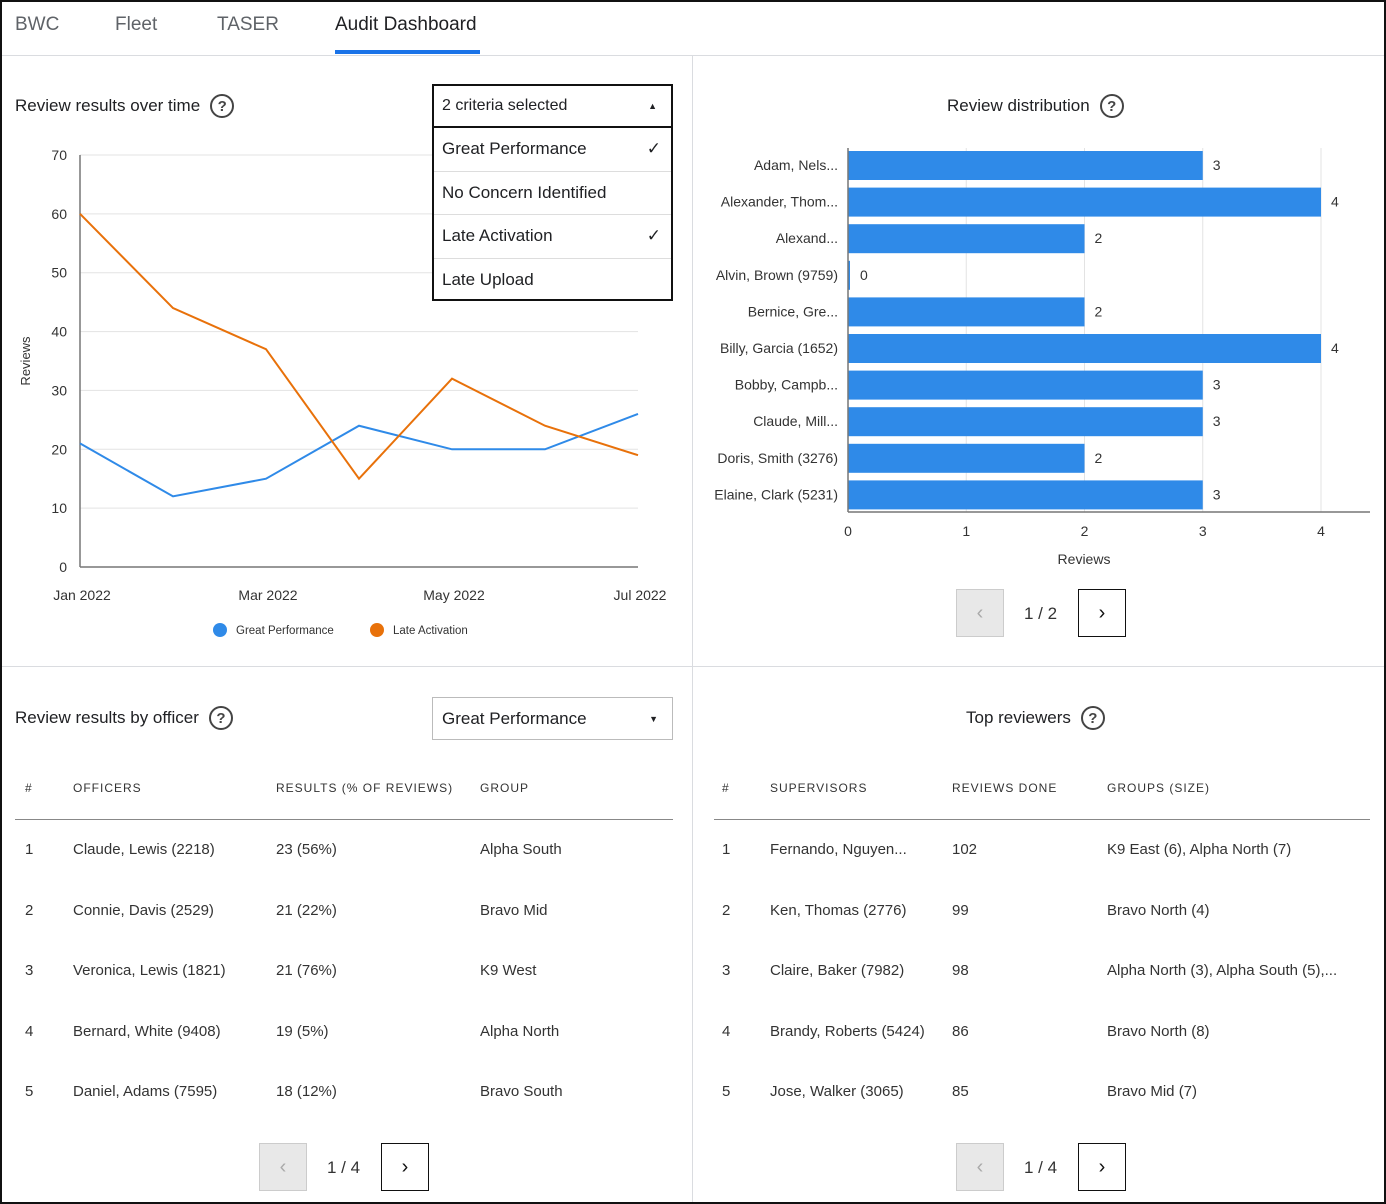 The width and height of the screenshot is (1386, 1204). Describe the element at coordinates (407, 52) in the screenshot. I see `active-tab-indicator` at that location.